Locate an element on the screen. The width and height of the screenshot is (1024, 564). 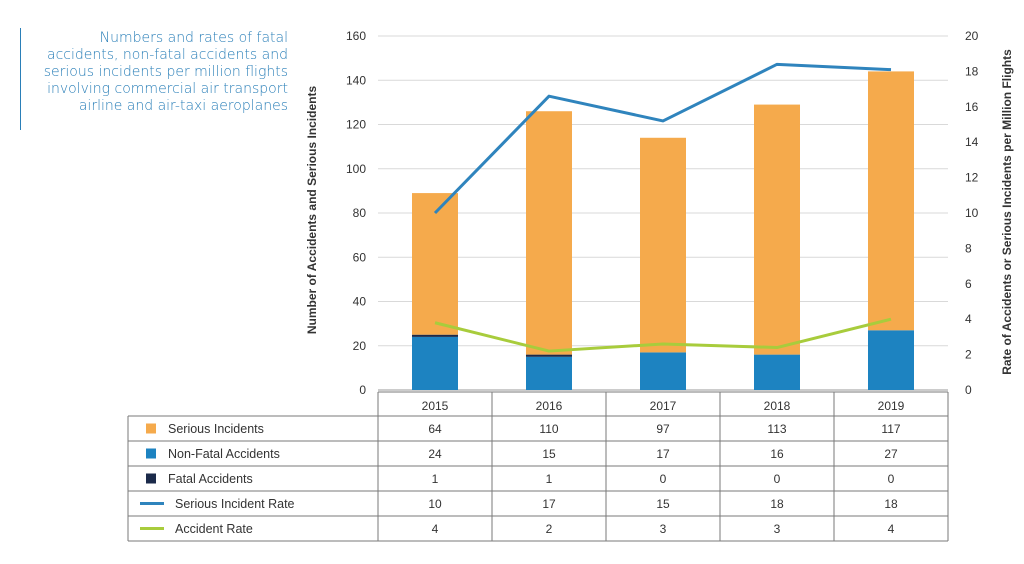
y-tick-label: 80 is located at coordinates (360, 213).